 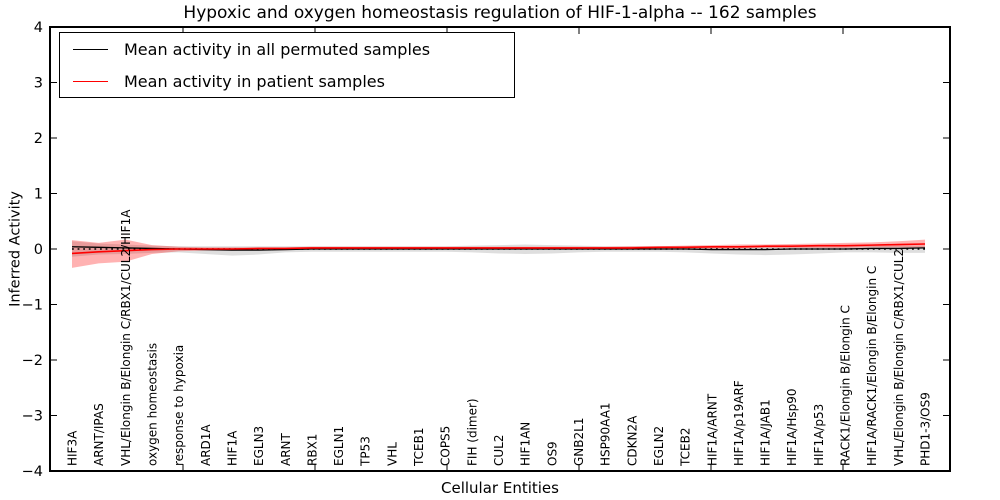 I want to click on x-tick-label: VHL, so click(x=392, y=454).